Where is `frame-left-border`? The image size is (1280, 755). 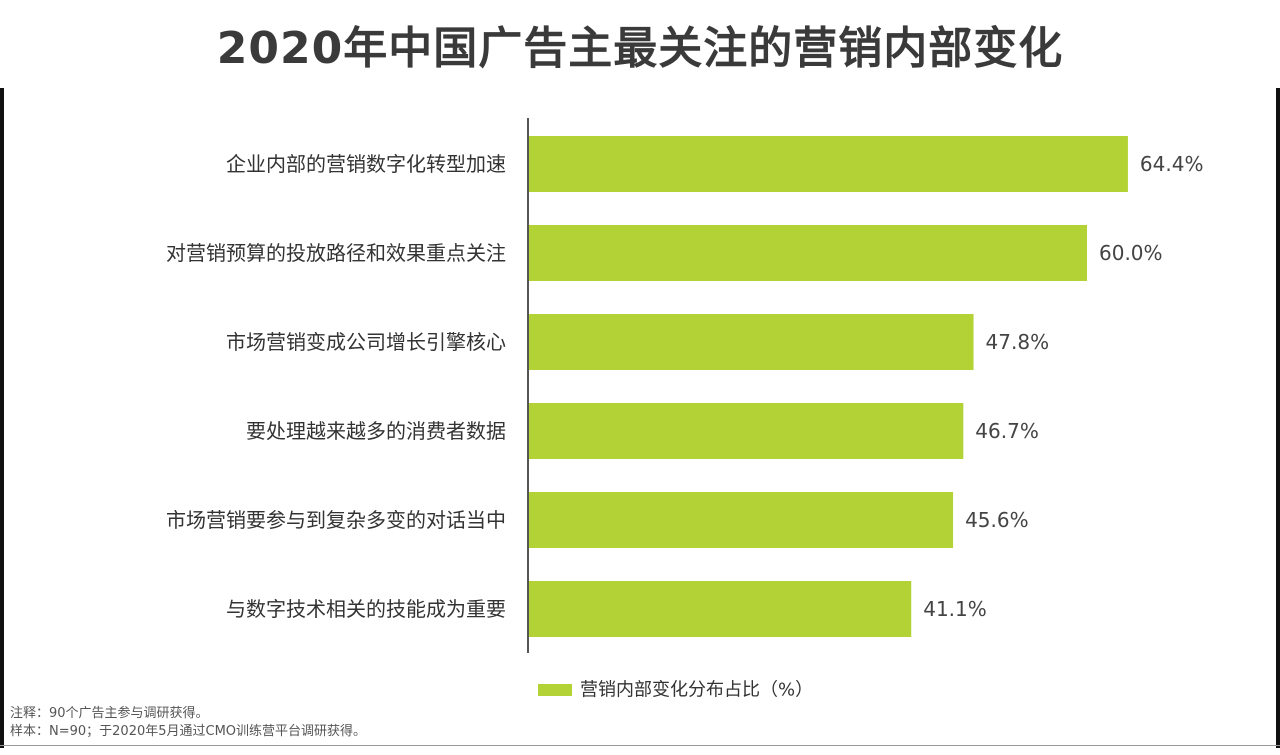 frame-left-border is located at coordinates (2, 418).